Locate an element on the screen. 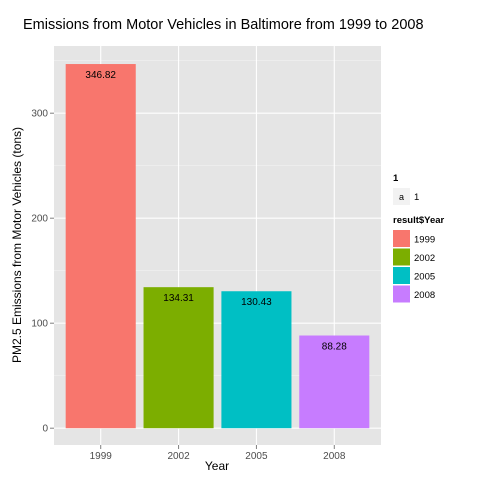 This screenshot has width=480, height=480. bar-2008 is located at coordinates (334, 382).